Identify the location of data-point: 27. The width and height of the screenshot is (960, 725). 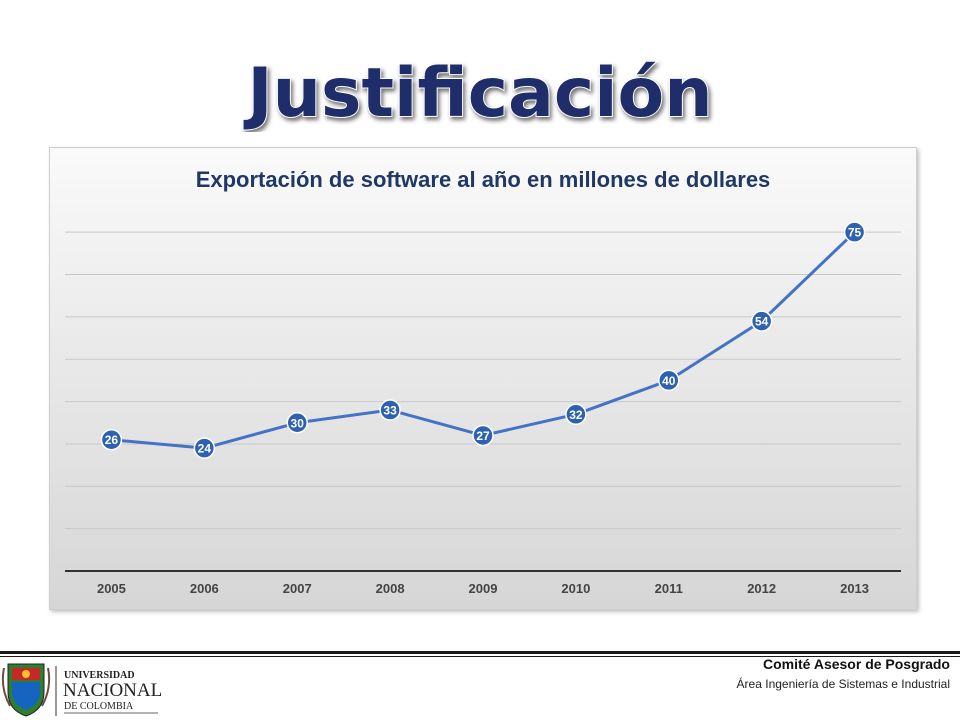
(483, 435).